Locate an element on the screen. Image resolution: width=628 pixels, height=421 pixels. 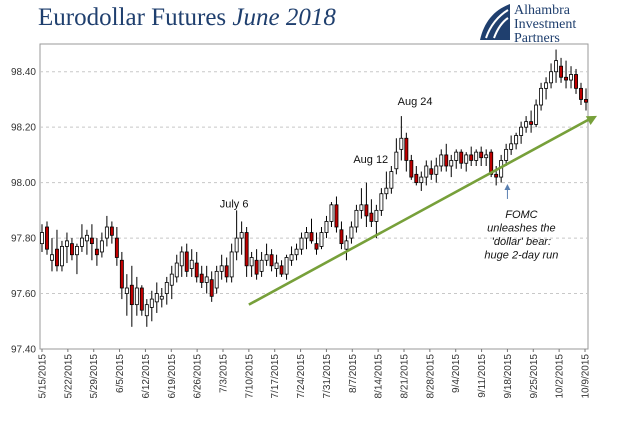
x-tick-label: 7/10/2015 is located at coordinates (249, 376).